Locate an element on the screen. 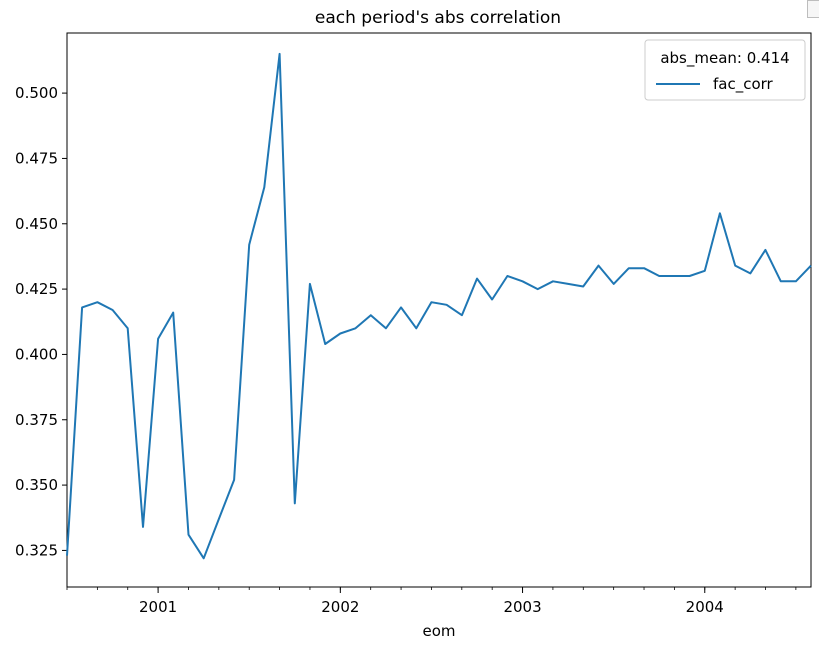 The width and height of the screenshot is (819, 646). y-tick-label: 0.475 is located at coordinates (36, 158).